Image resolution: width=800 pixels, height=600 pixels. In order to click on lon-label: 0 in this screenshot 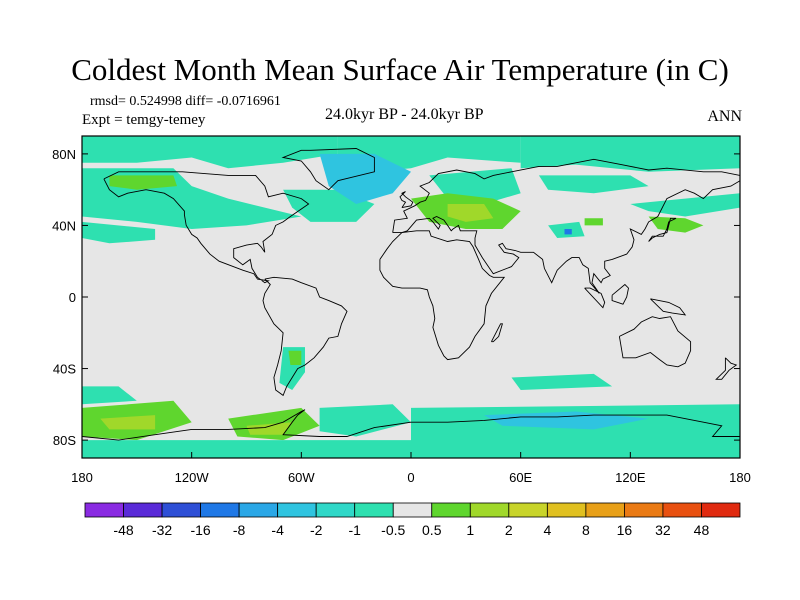, I will do `click(410, 477)`.